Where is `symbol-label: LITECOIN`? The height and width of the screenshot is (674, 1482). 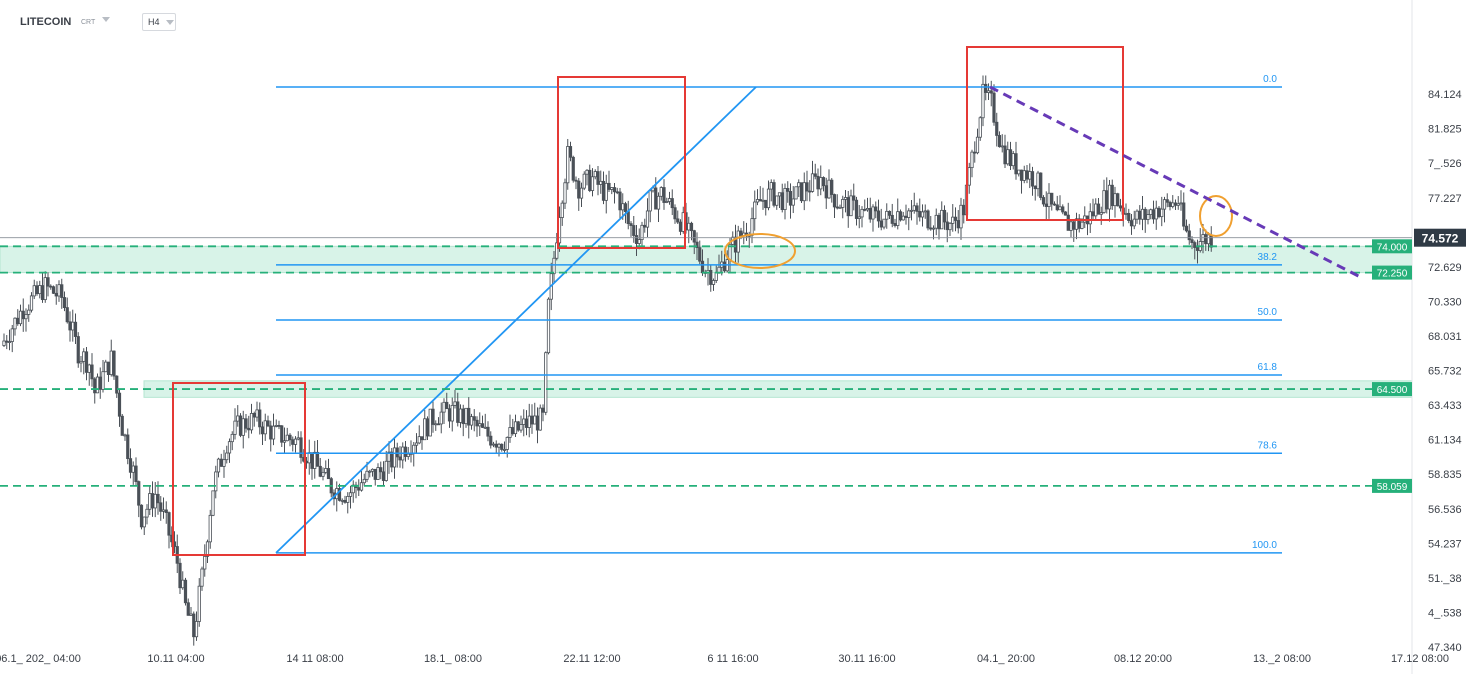
symbol-label: LITECOIN is located at coordinates (46, 22).